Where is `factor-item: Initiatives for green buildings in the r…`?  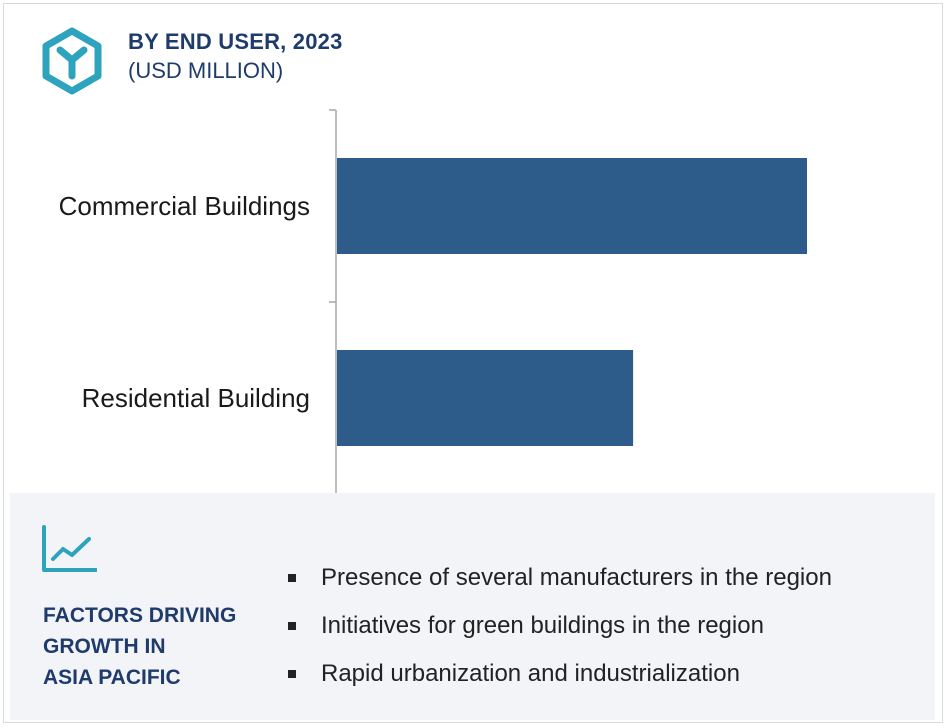 factor-item: Initiatives for green buildings in the r… is located at coordinates (559, 635).